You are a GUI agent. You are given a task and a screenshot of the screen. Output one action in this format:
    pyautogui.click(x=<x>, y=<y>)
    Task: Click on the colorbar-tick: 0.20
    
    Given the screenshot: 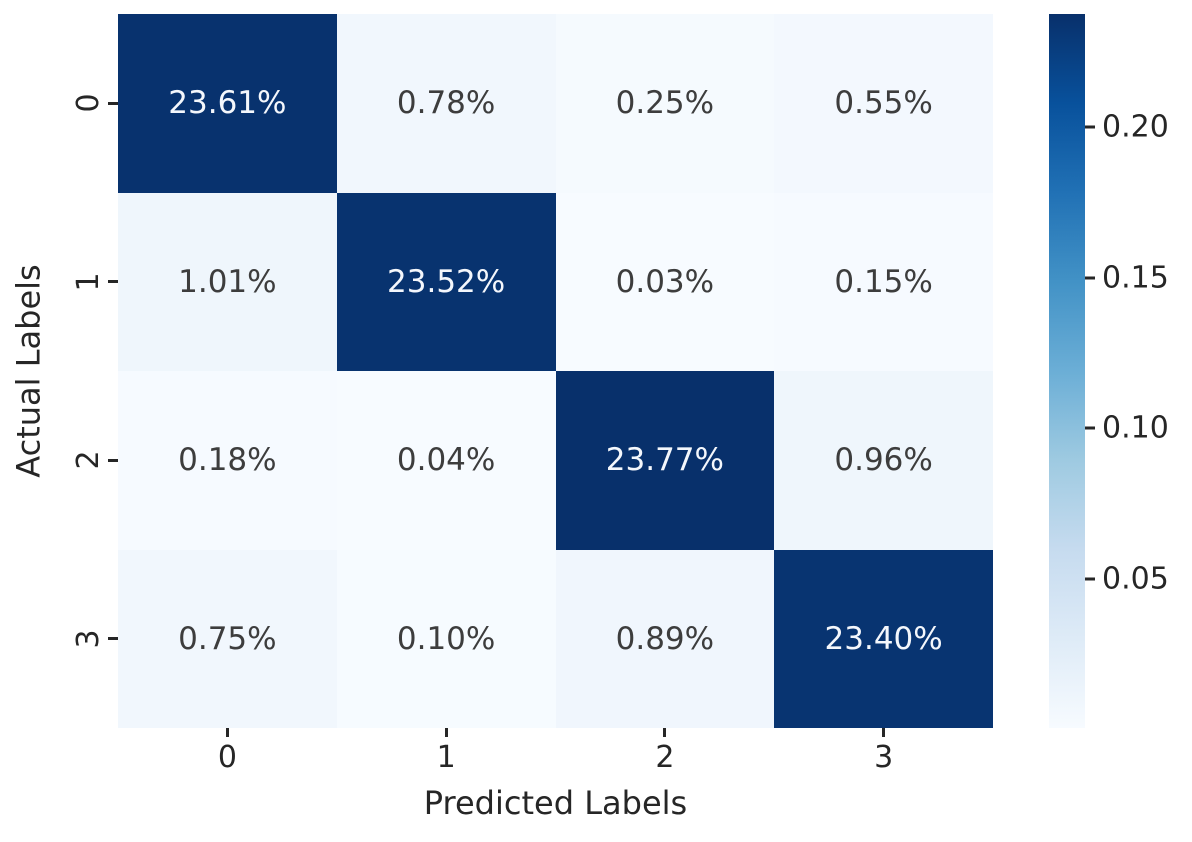 What is the action you would take?
    pyautogui.click(x=1127, y=127)
    